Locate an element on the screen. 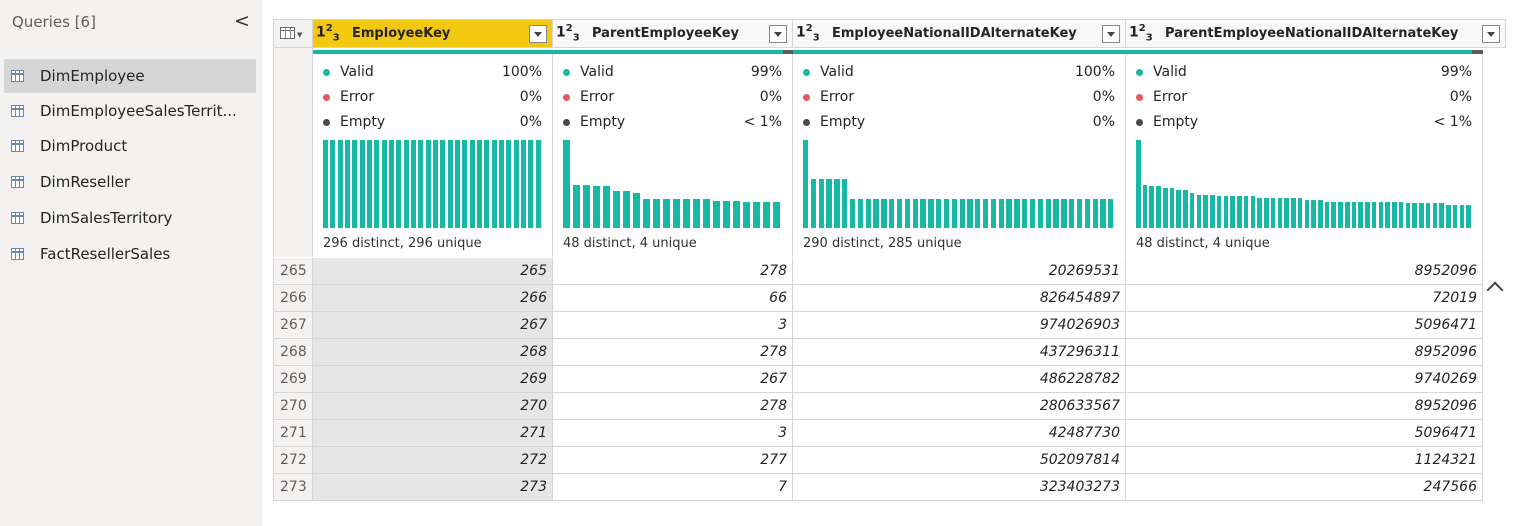 The height and width of the screenshot is (526, 1515). table-cell: 323403273 is located at coordinates (959, 487).